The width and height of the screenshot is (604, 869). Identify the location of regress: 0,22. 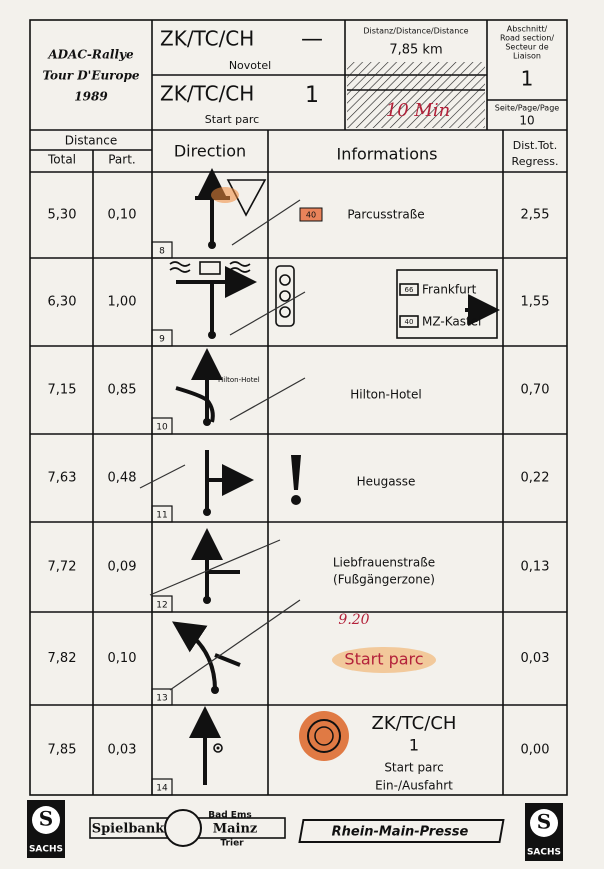
(535, 478).